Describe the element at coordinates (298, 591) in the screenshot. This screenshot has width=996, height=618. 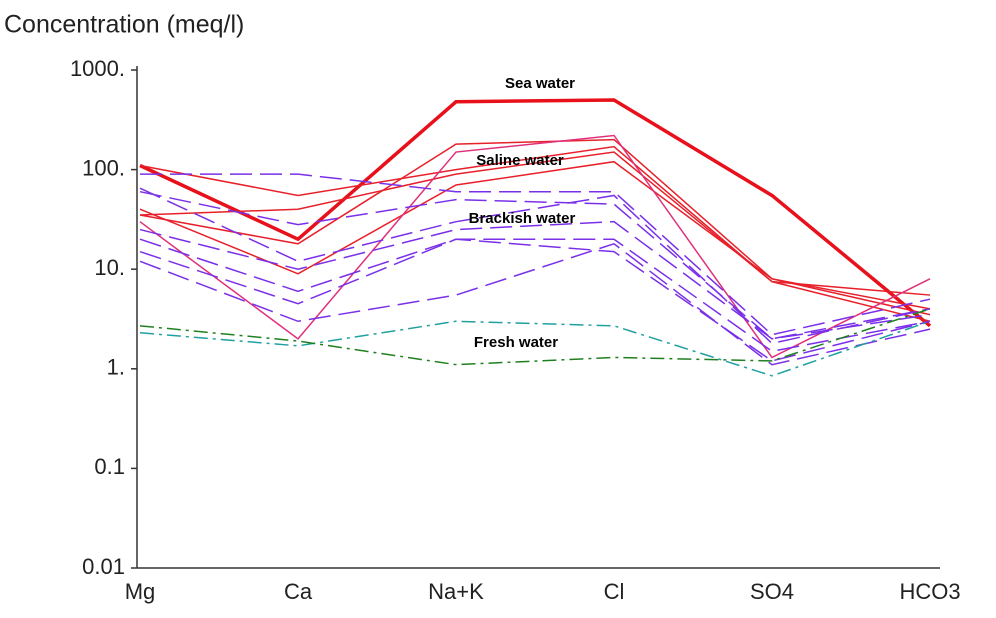
I see `x-tick-label: Ca` at that location.